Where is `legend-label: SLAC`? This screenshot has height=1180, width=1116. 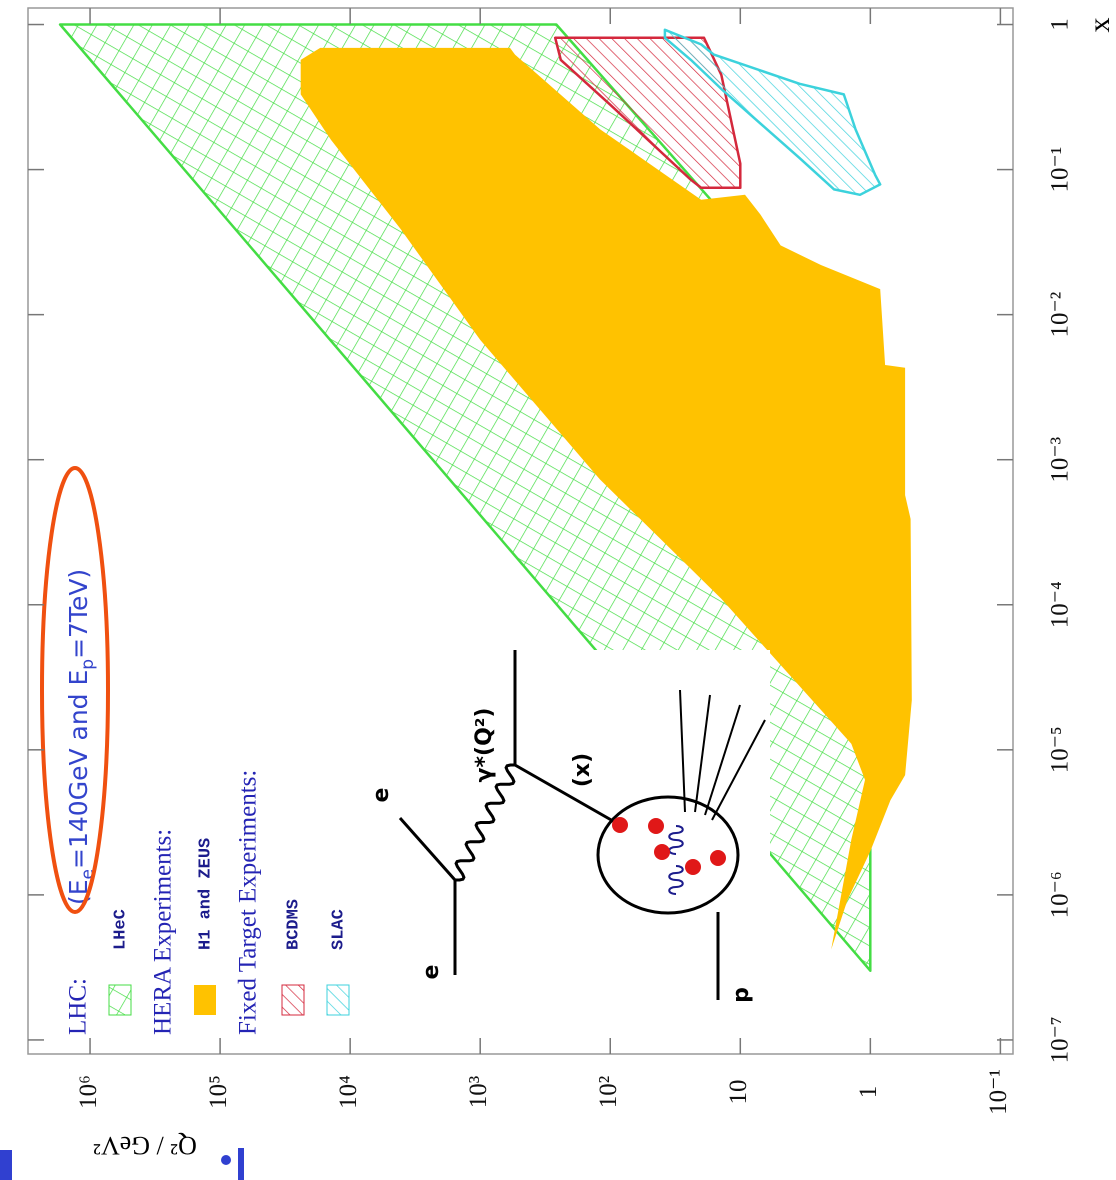 legend-label: SLAC is located at coordinates (338, 929).